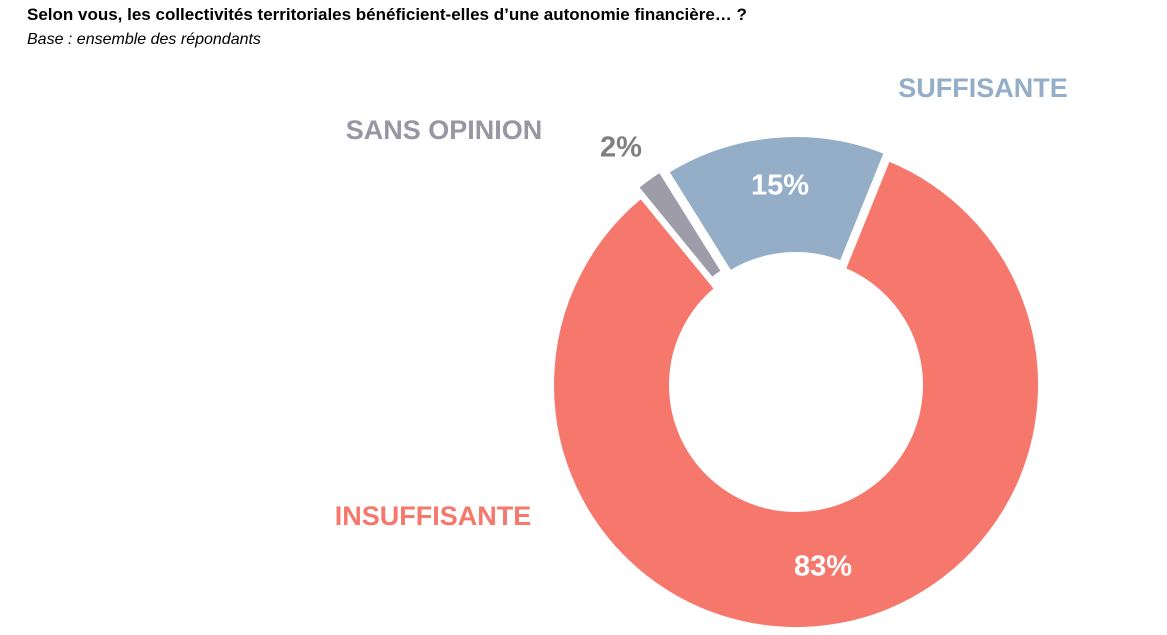  What do you see at coordinates (621, 148) in the screenshot?
I see `value-label: 2%` at bounding box center [621, 148].